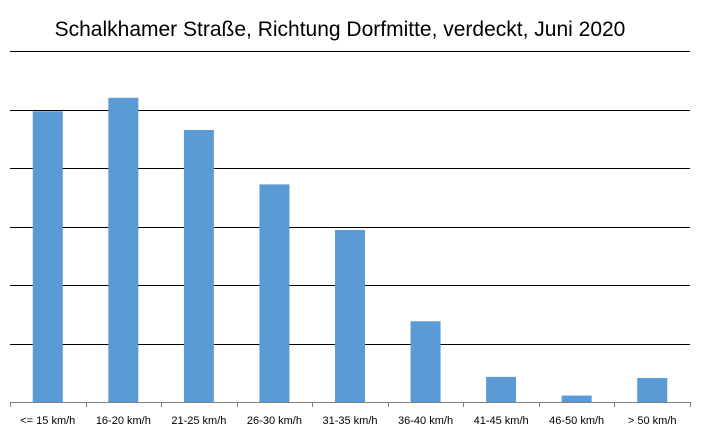  Describe the element at coordinates (501, 421) in the screenshot. I see `x-tick-label: 41-45 km/h` at that location.